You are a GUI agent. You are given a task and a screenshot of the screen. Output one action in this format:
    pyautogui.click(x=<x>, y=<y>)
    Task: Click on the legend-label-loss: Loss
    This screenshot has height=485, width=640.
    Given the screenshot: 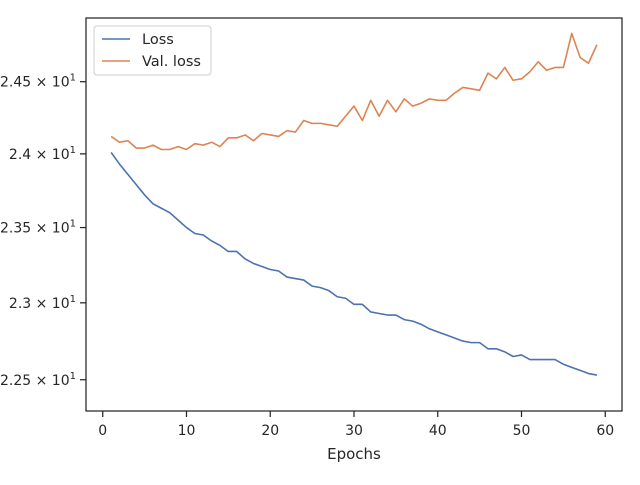 What is the action you would take?
    pyautogui.click(x=158, y=40)
    